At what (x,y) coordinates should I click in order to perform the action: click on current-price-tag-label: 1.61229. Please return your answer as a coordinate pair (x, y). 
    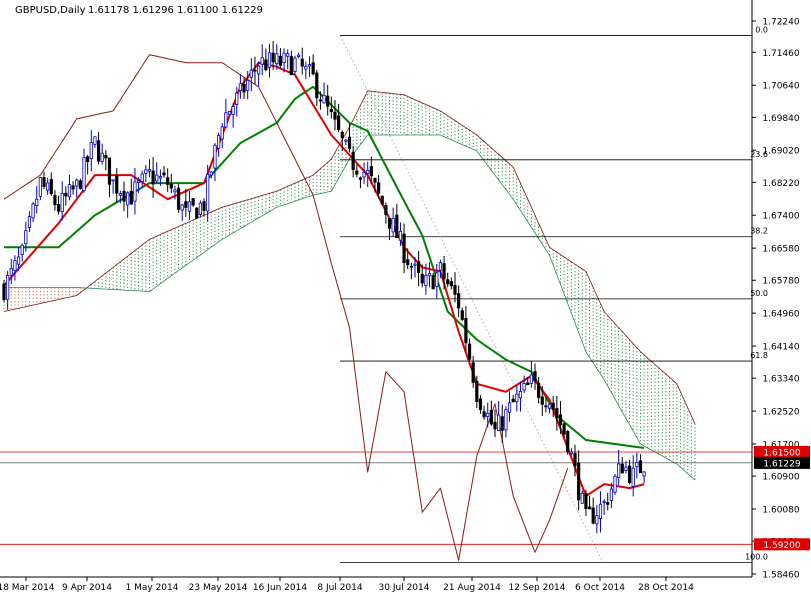
    Looking at the image, I should click on (781, 464).